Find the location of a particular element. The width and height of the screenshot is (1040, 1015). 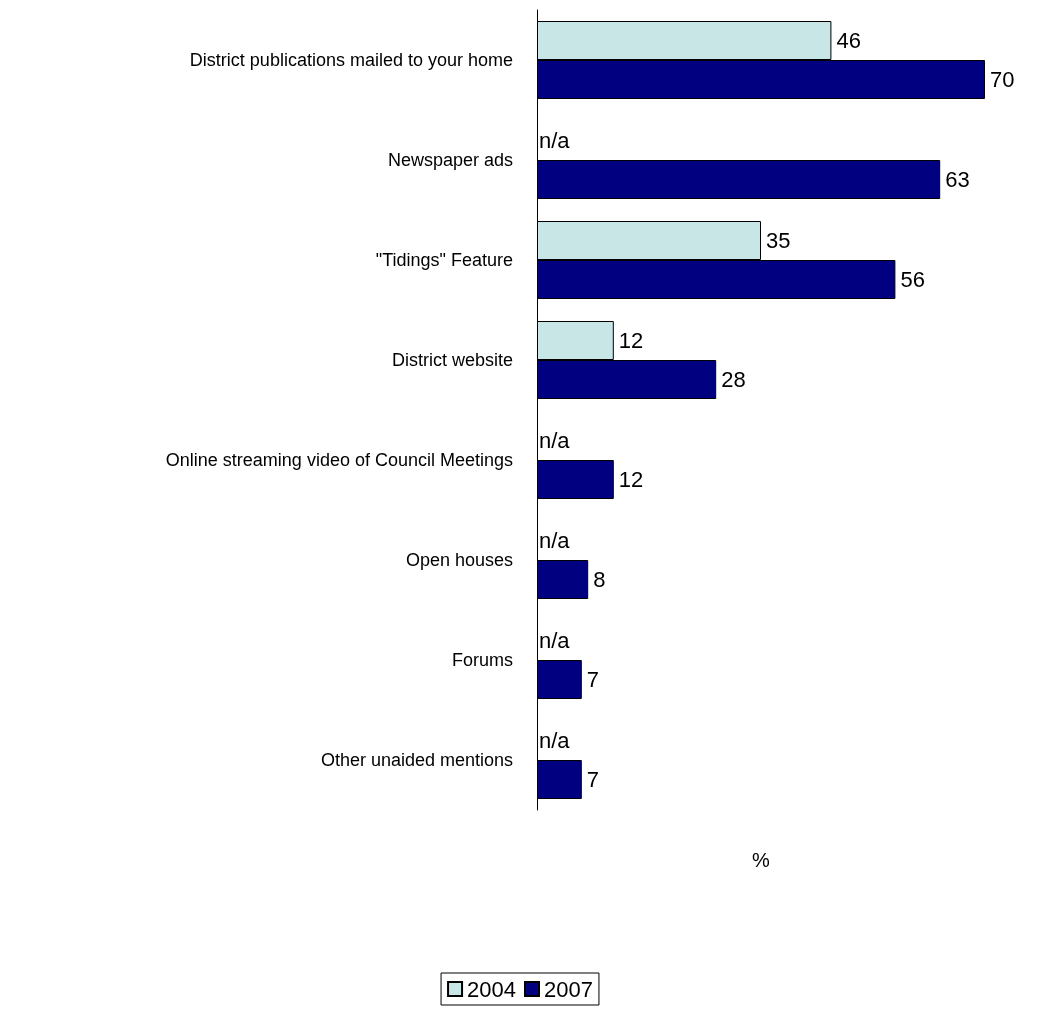

legend-label: 2007 is located at coordinates (568, 989).